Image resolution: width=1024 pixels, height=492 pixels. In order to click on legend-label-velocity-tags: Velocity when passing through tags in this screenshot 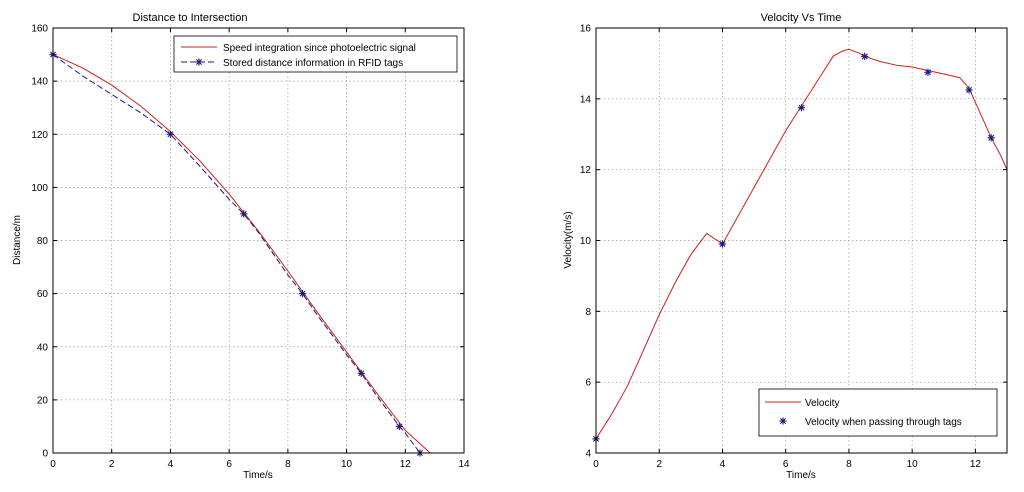, I will do `click(883, 422)`.